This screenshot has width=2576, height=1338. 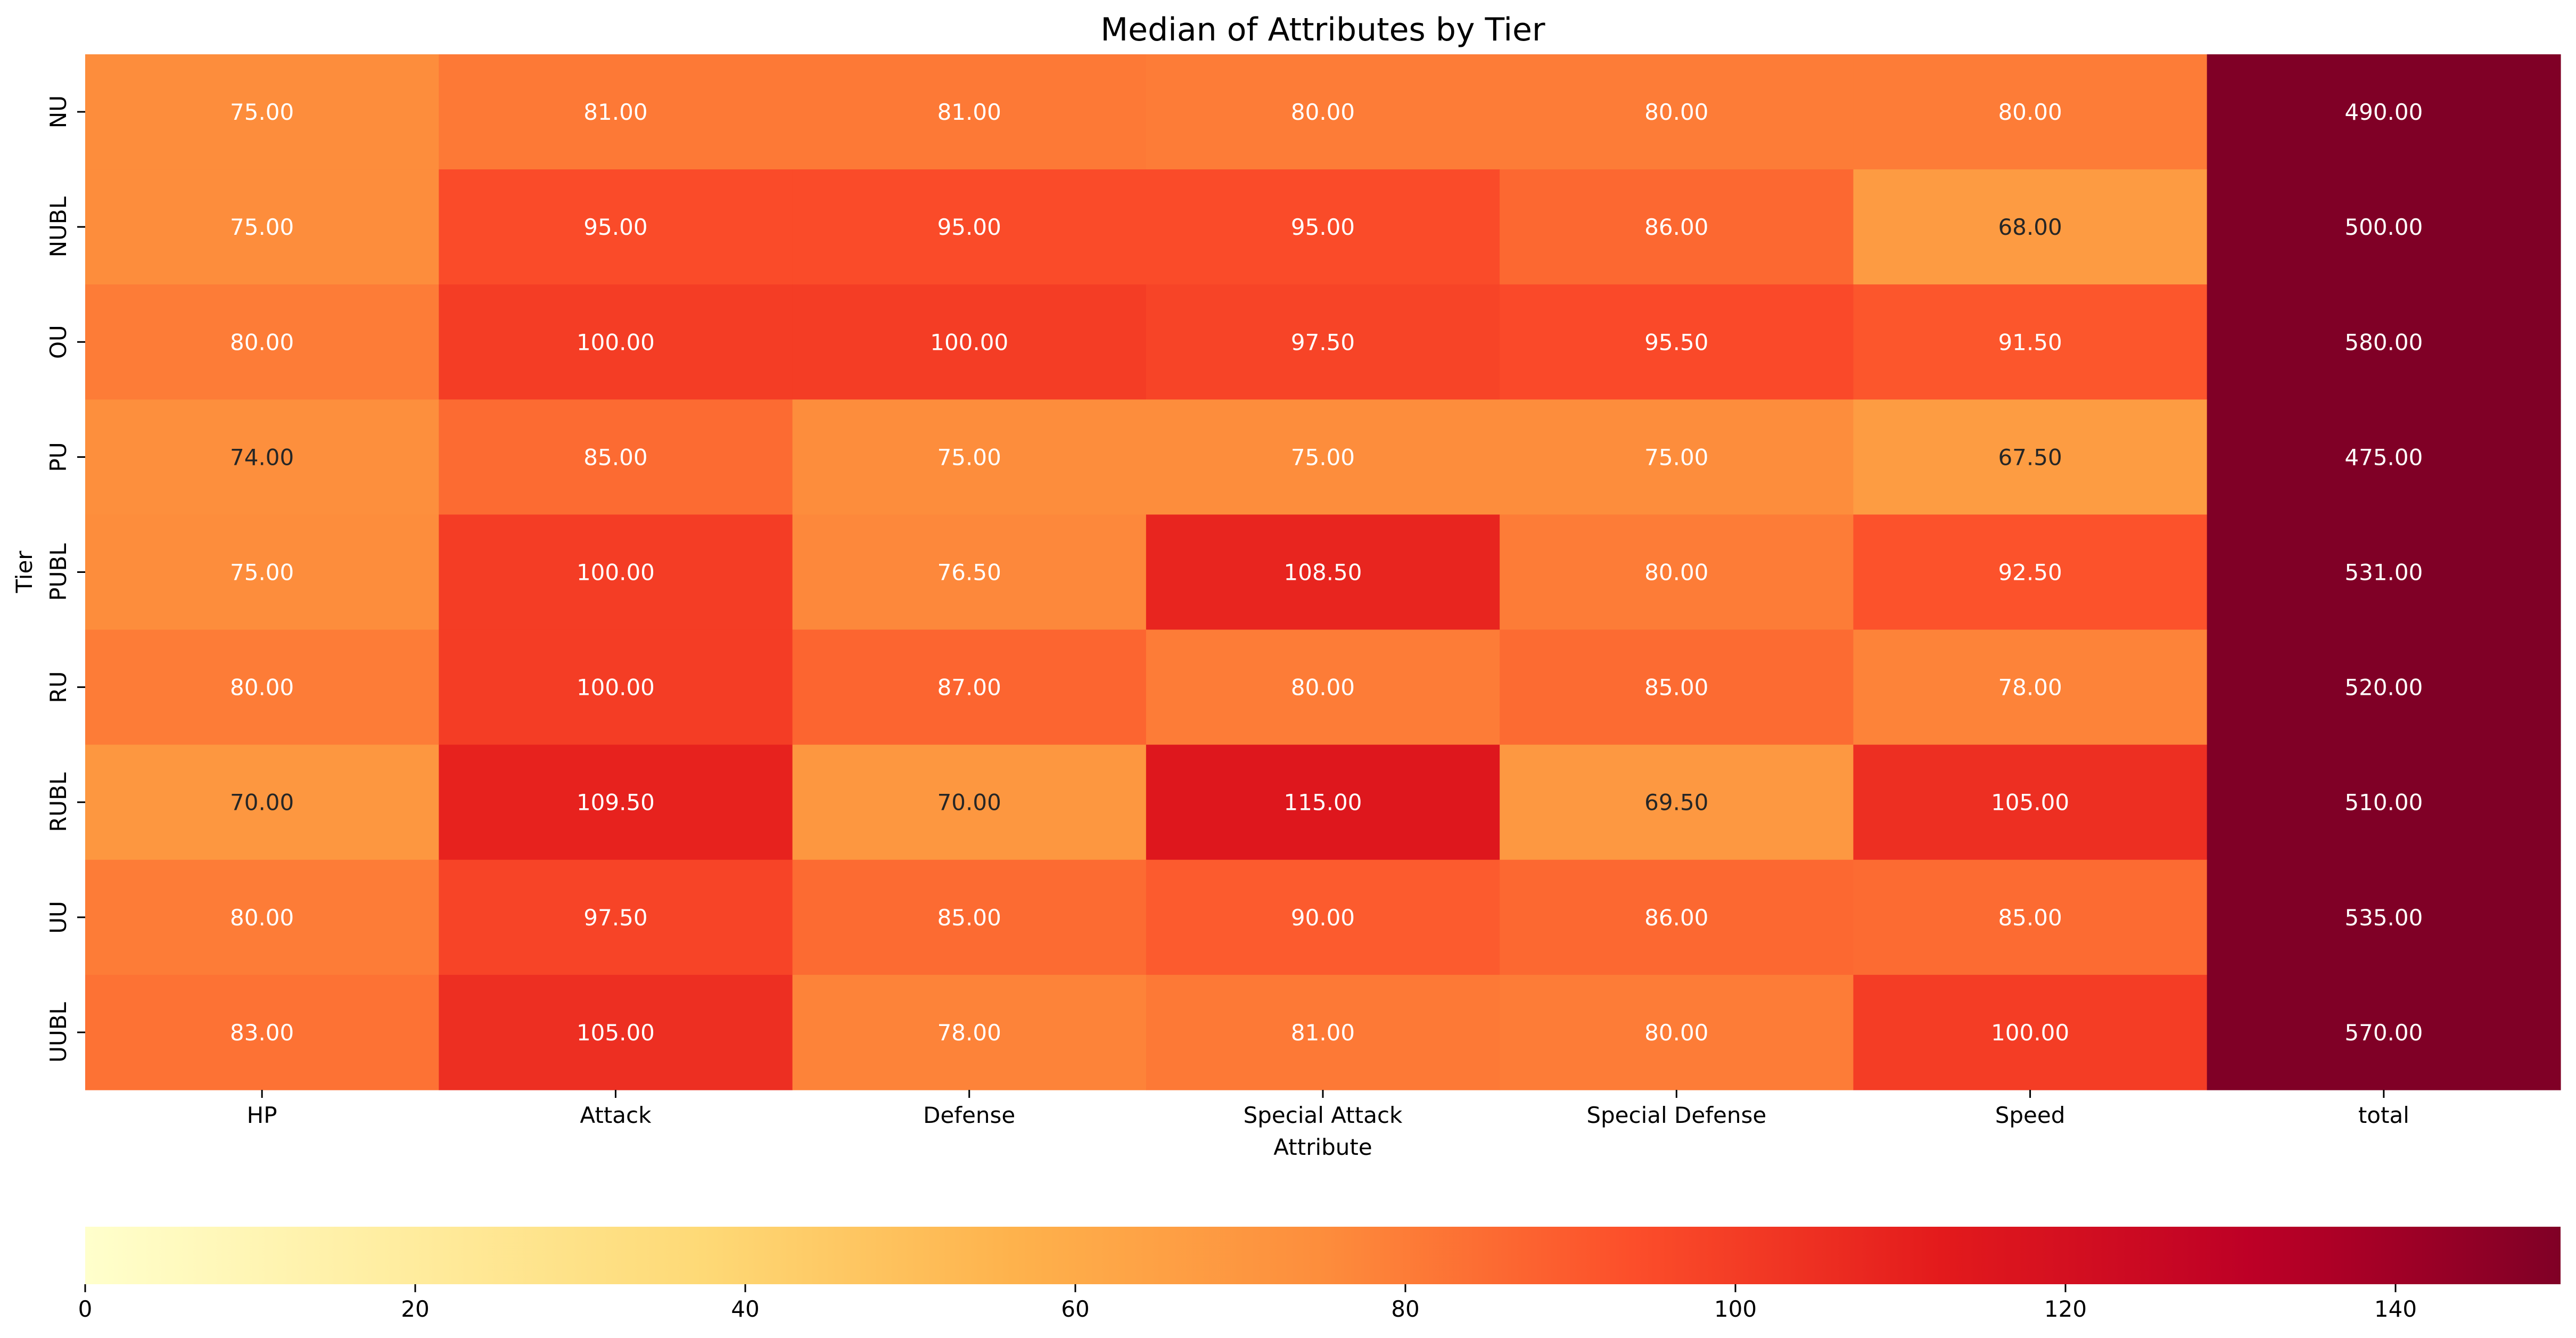 What do you see at coordinates (58, 917) in the screenshot?
I see `y-tick-label: UU` at bounding box center [58, 917].